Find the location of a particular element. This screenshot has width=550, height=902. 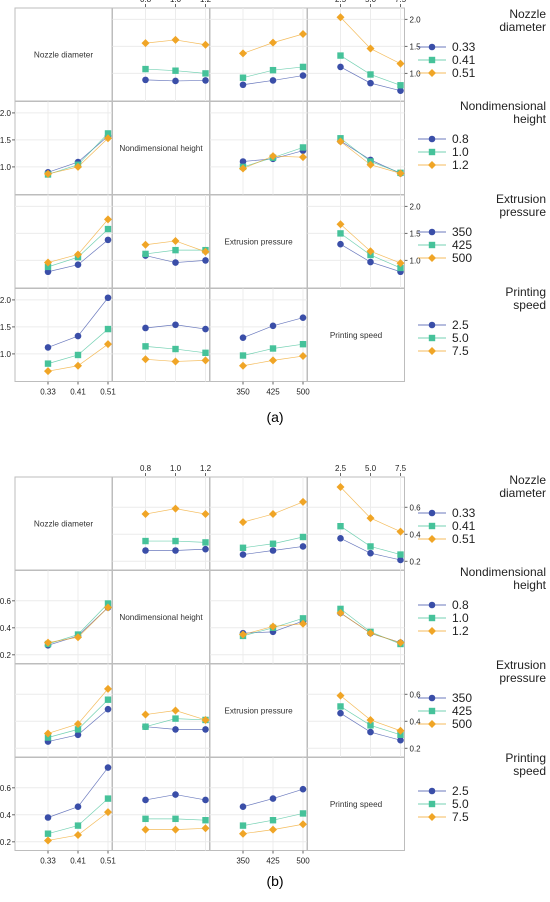

y-tick-label-right: 0.2 is located at coordinates (416, 748).